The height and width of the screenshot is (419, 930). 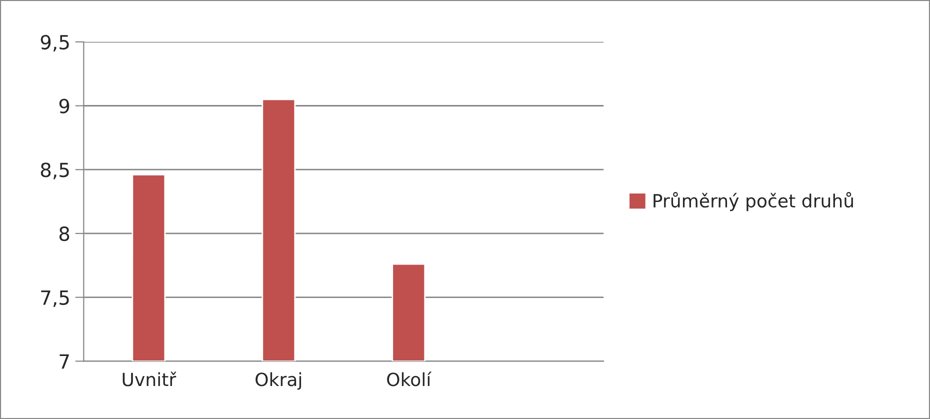 What do you see at coordinates (64, 234) in the screenshot?
I see `y-tick-label: 8` at bounding box center [64, 234].